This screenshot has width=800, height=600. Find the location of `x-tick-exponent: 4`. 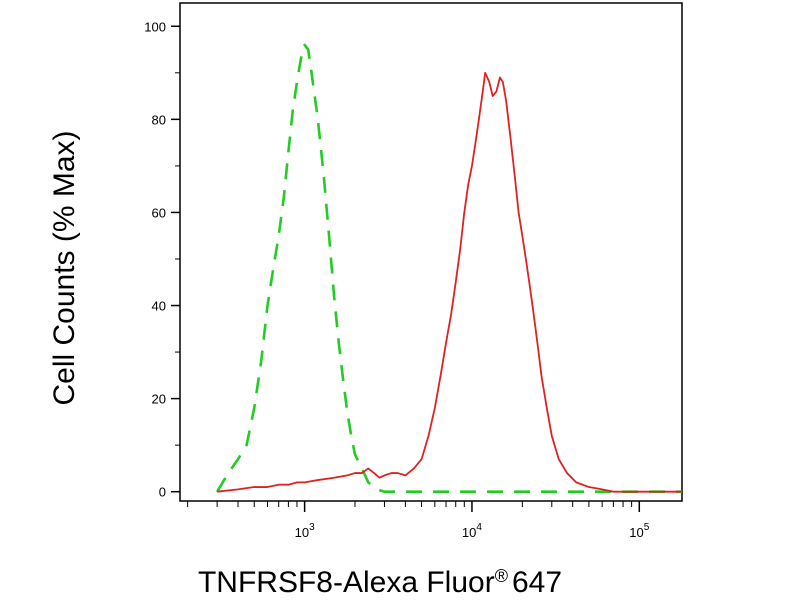

x-tick-exponent: 4 is located at coordinates (479, 527).